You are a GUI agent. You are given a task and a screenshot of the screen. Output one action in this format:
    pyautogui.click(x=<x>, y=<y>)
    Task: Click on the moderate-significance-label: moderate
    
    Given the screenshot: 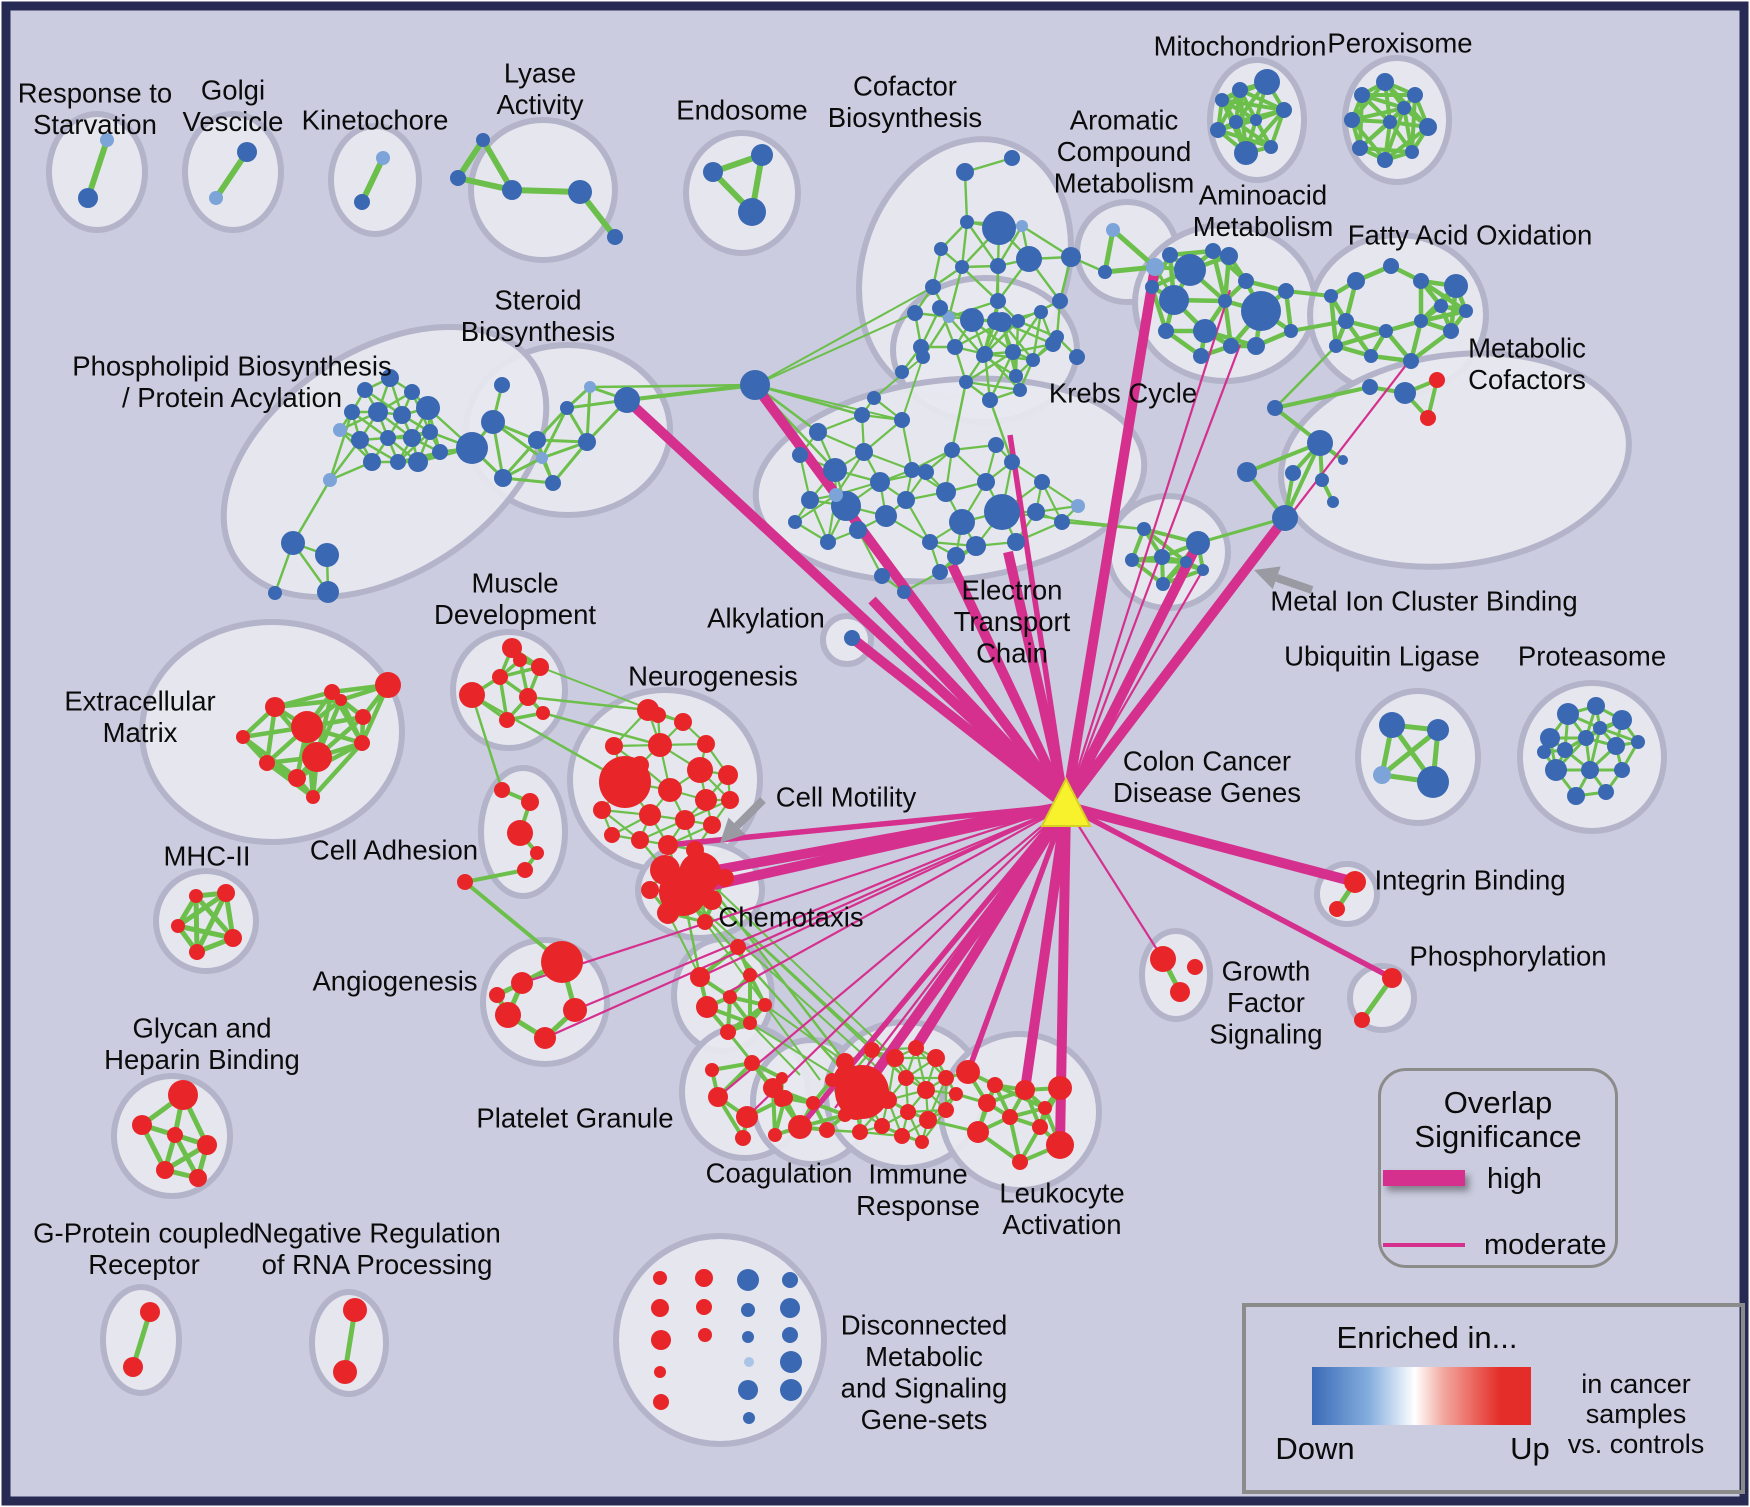 What is the action you would take?
    pyautogui.click(x=1545, y=1245)
    